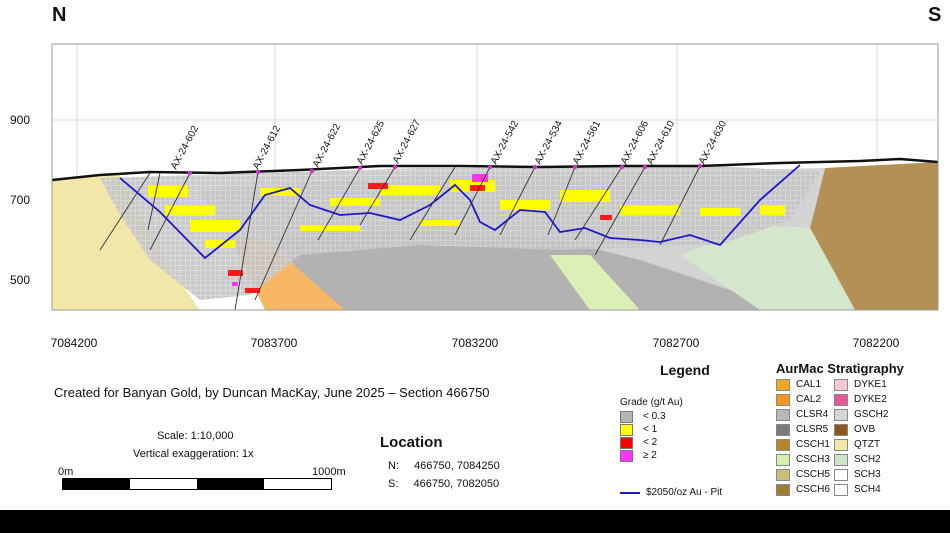 This screenshot has width=950, height=533. I want to click on drill-hole-label: AX-24-542, so click(505, 143).